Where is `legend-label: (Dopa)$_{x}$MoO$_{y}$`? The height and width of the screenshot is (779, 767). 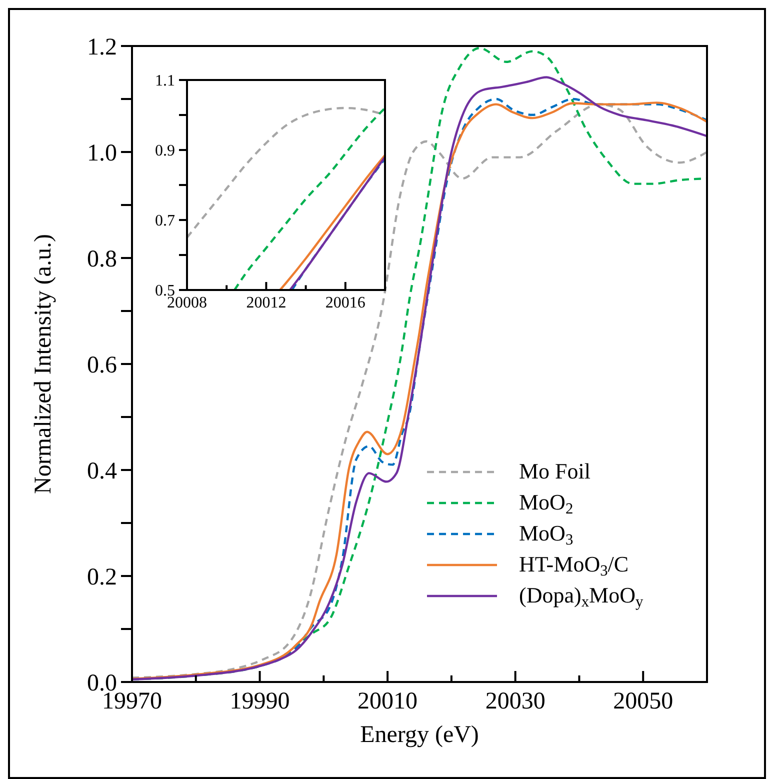
legend-label: (Dopa)$_{x}$MoO$_{y}$ is located at coordinates (581, 596).